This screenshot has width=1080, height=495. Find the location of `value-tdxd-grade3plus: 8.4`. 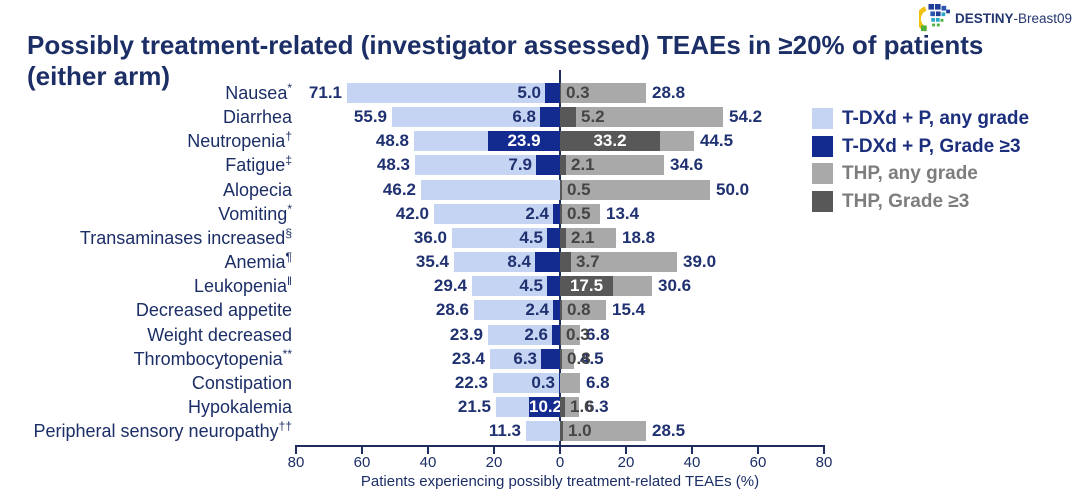

value-tdxd-grade3plus: 8.4 is located at coordinates (519, 261).